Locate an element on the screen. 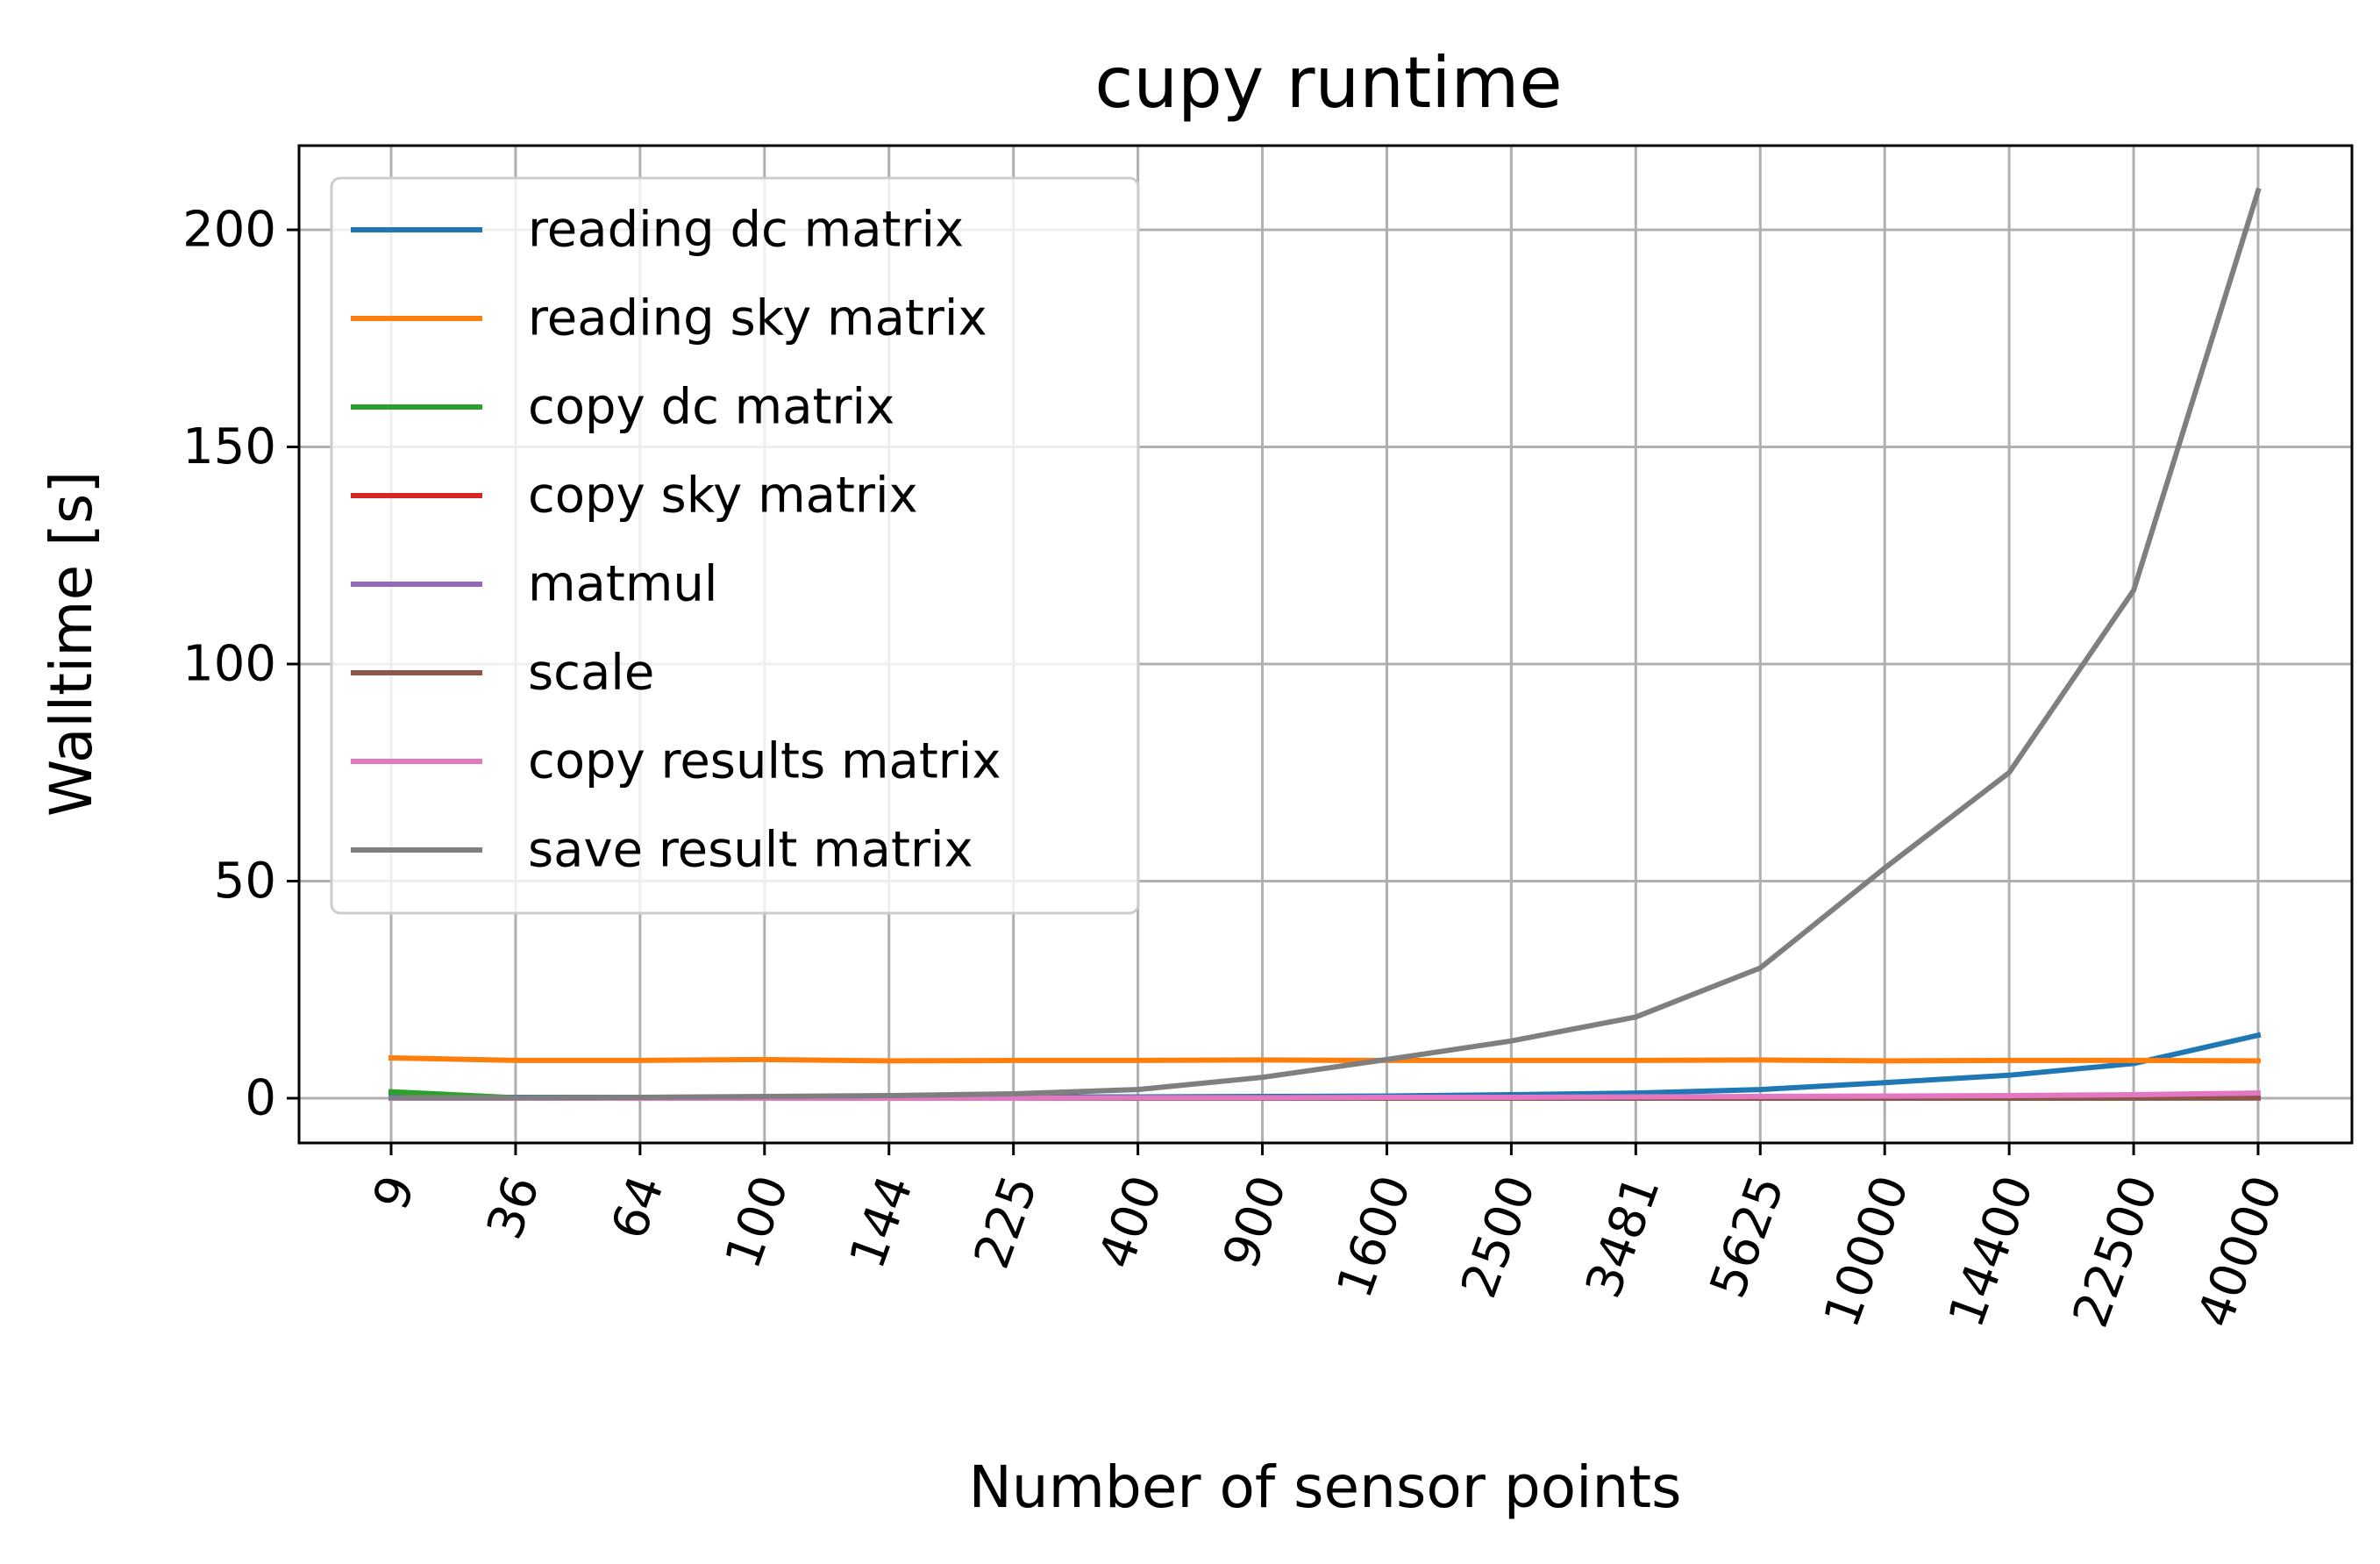 The height and width of the screenshot is (1564, 2380). y-tick-label: 50 is located at coordinates (245, 881).